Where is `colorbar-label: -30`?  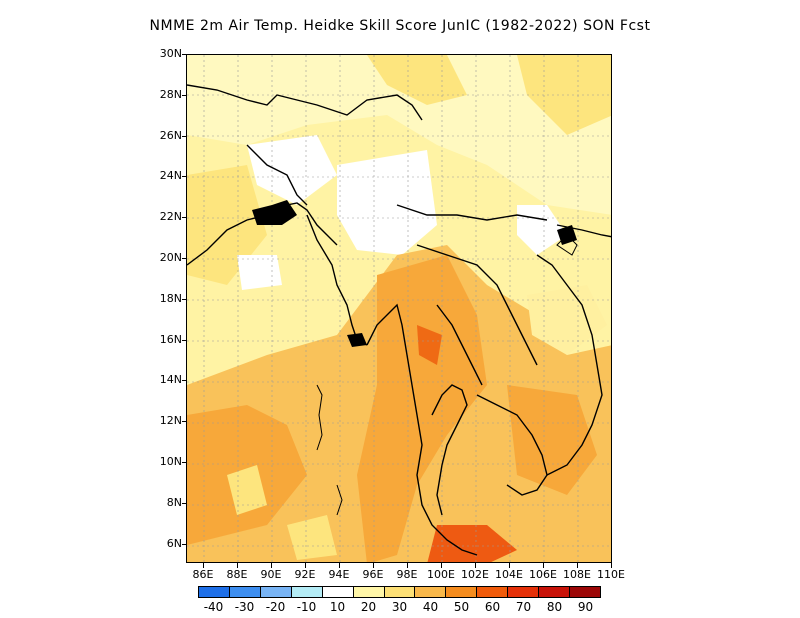 colorbar-label: -30 is located at coordinates (244, 607).